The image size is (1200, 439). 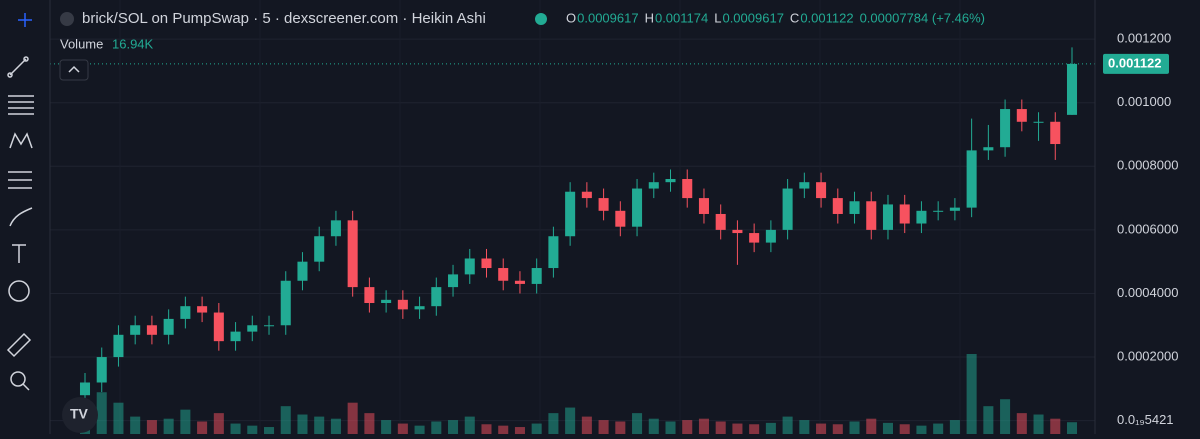 I want to click on logo, so click(x=80, y=415).